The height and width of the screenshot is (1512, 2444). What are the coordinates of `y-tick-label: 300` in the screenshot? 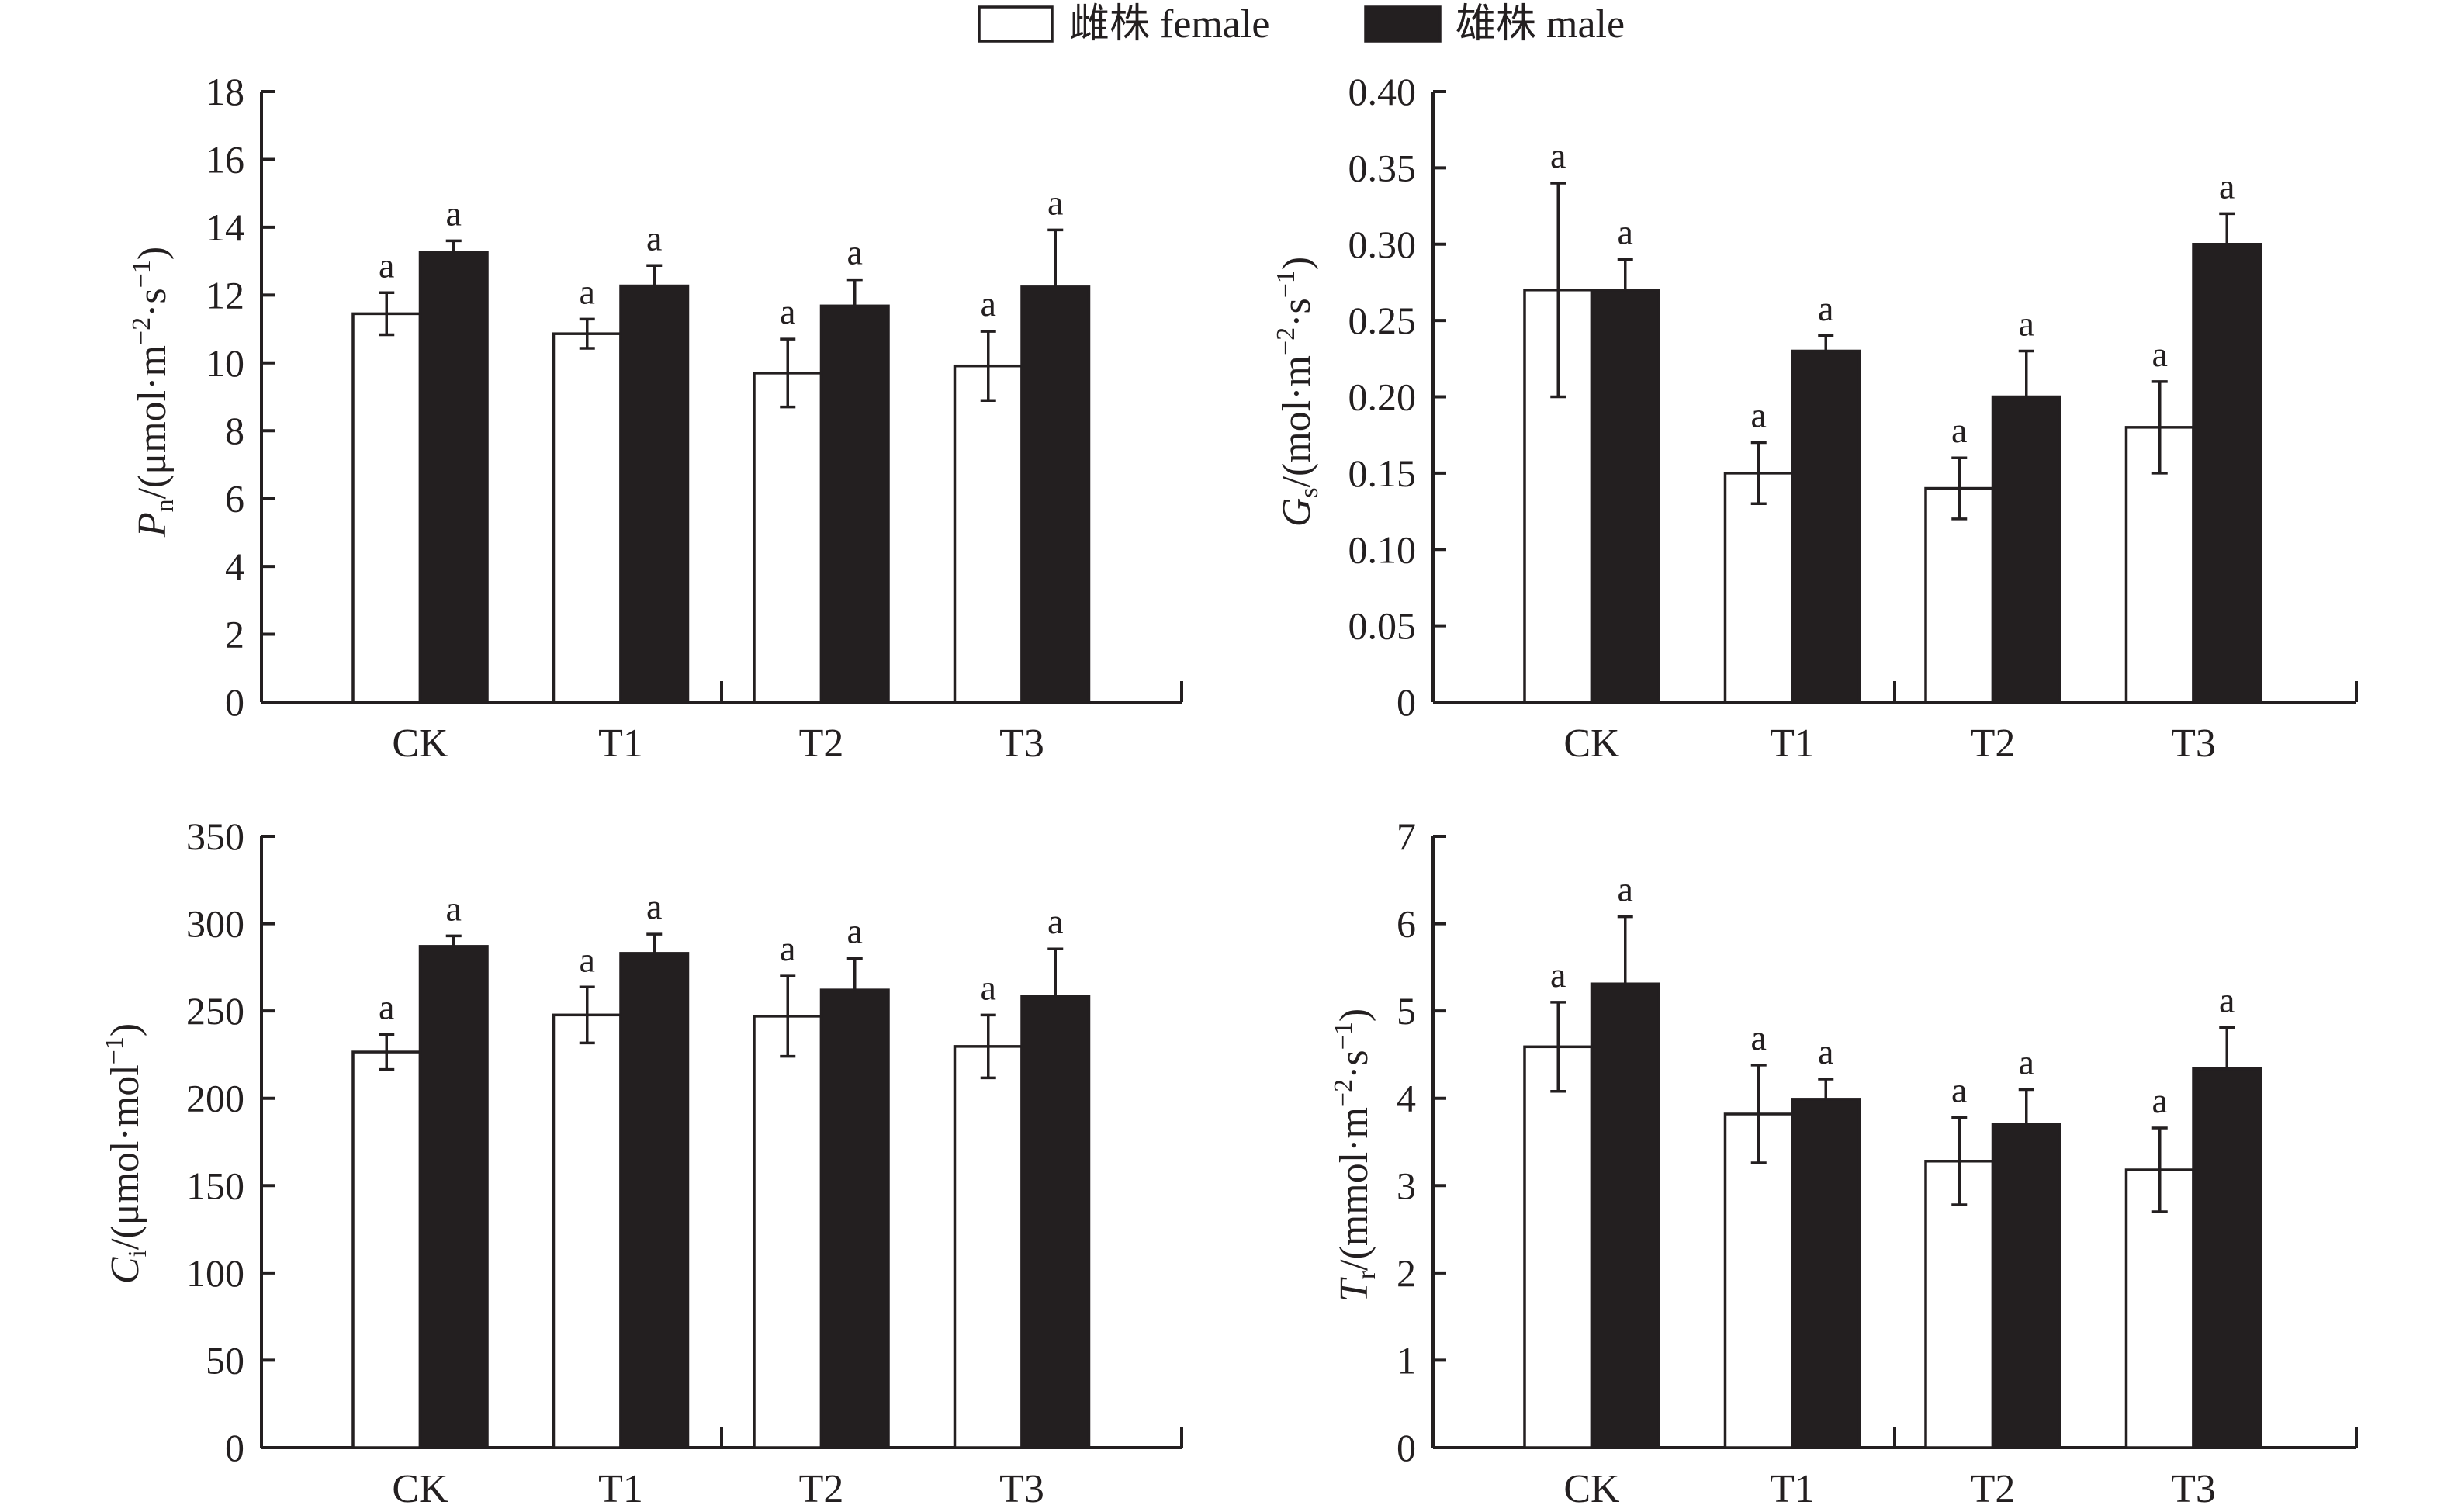 It's located at (215, 924).